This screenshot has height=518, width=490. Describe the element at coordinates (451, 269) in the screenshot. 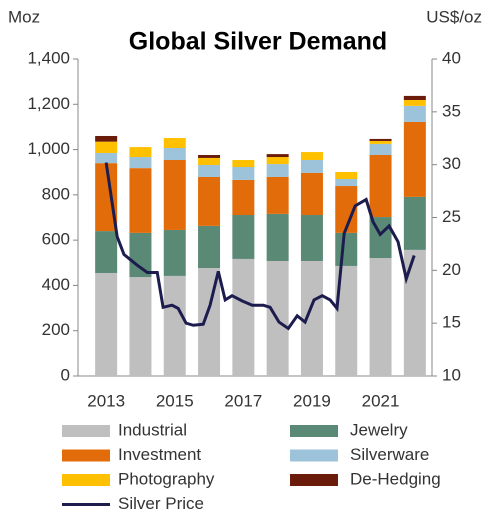

I see `y2-tick-label: 20` at that location.